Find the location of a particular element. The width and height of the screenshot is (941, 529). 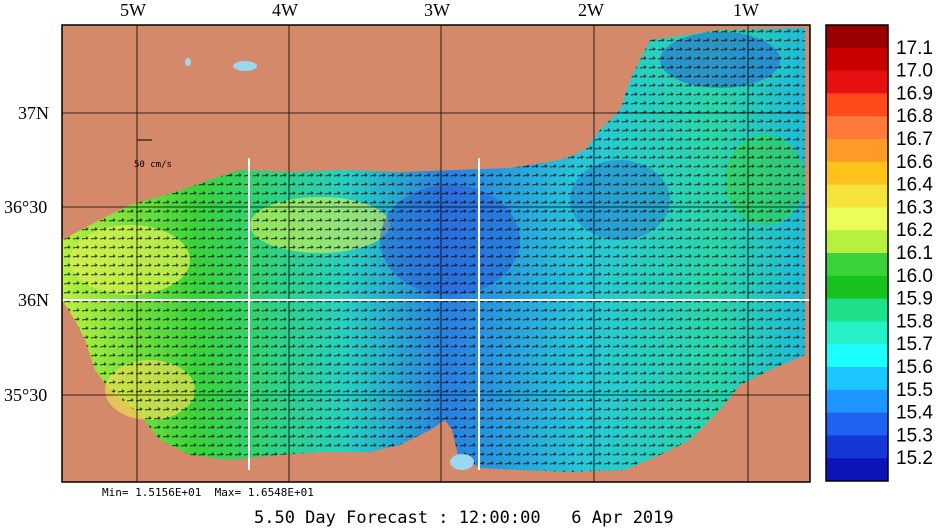

colorbar-tick-label: 17.1 is located at coordinates (914, 48).